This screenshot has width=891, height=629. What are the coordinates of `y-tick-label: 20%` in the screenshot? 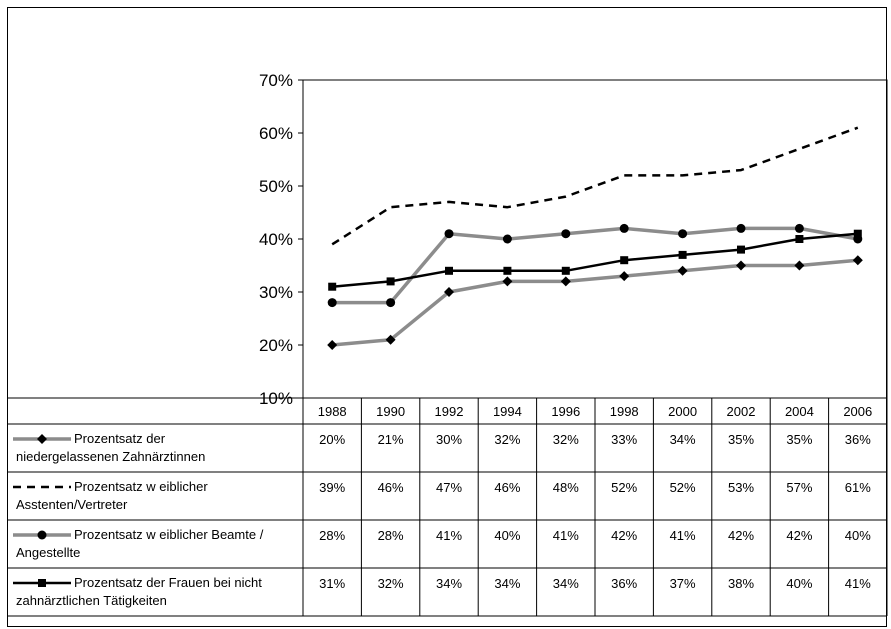 It's located at (276, 345).